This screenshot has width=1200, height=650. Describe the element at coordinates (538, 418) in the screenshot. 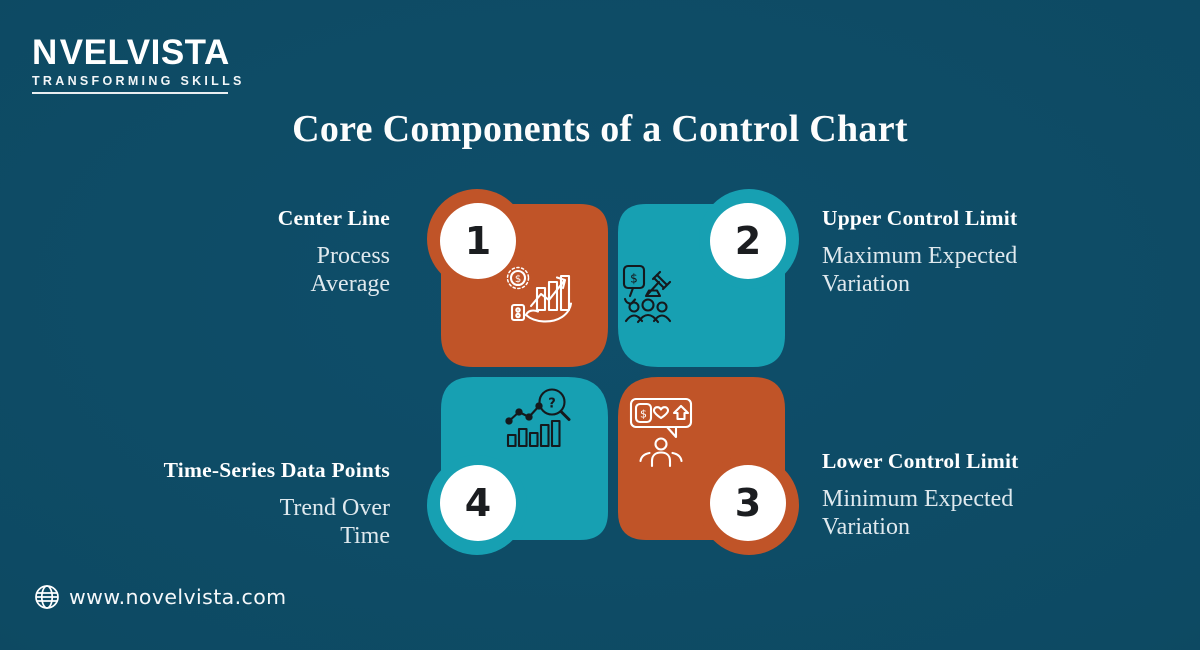

I see `search-bar-chart-icon: ?` at that location.